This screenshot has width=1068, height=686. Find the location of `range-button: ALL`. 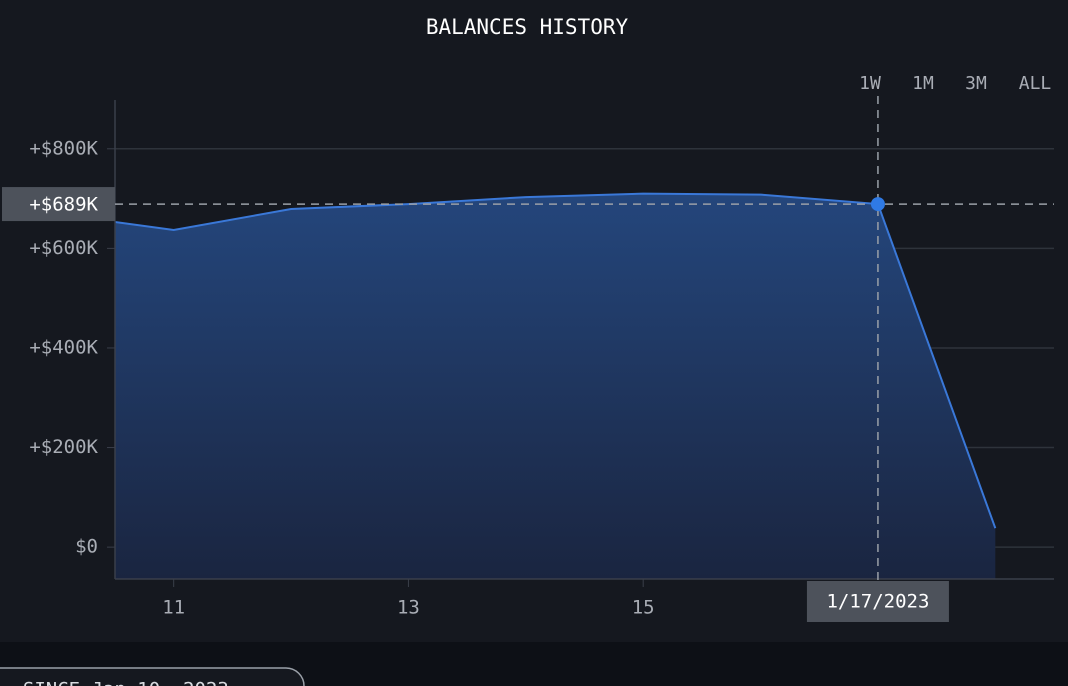

range-button: ALL is located at coordinates (1035, 83).